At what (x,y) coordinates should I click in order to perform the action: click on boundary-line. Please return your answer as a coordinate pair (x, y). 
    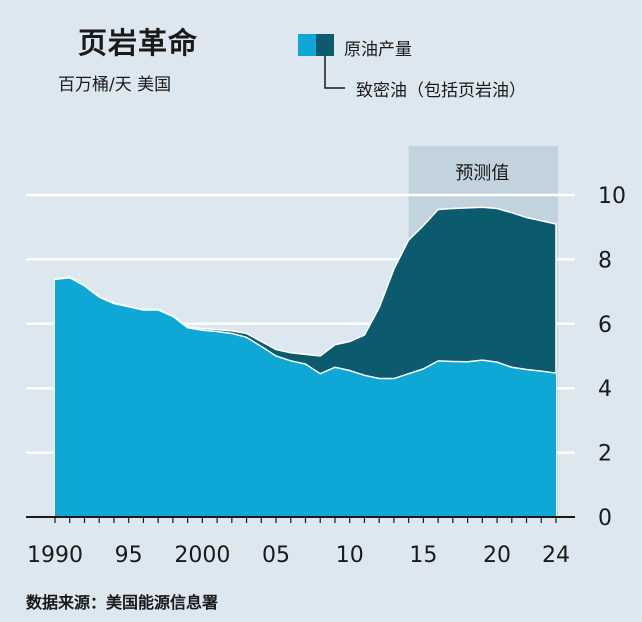
    Looking at the image, I should click on (305, 328).